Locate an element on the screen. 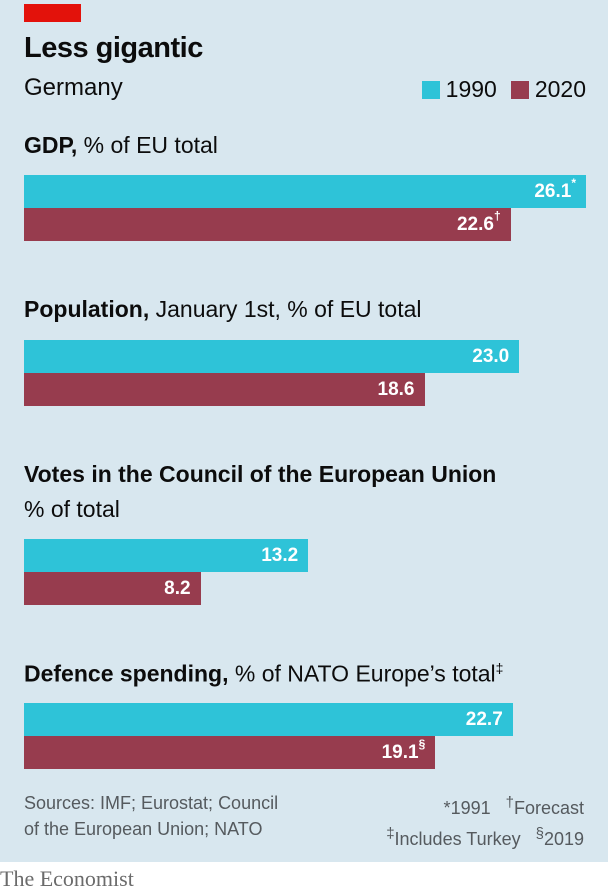 Image resolution: width=608 pixels, height=895 pixels. legend: 1990 2020 is located at coordinates (497, 89).